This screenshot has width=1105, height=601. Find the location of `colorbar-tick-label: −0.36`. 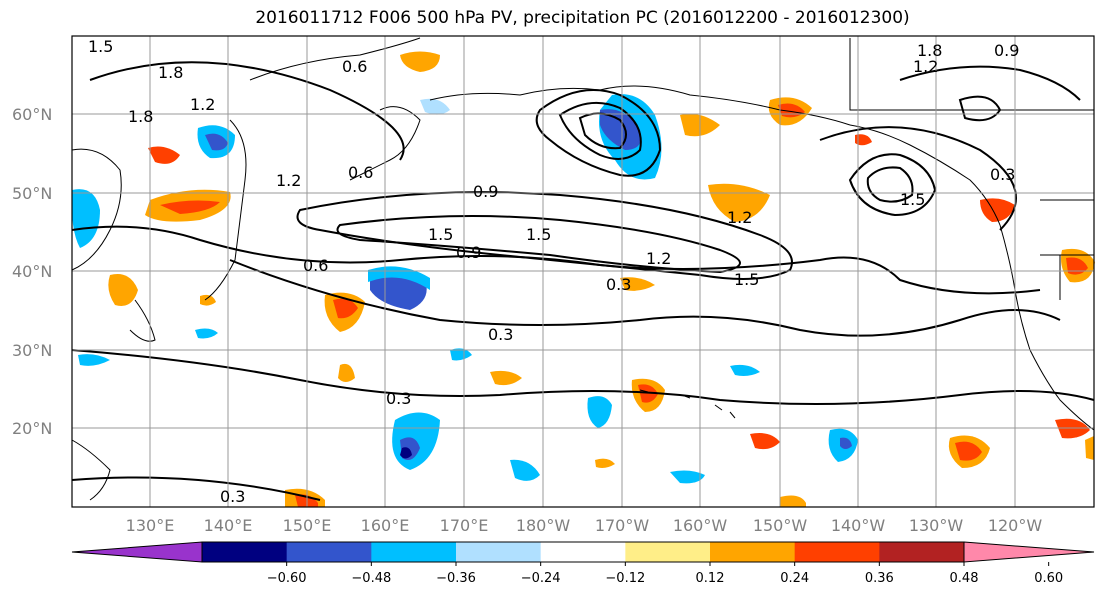

colorbar-tick-label: −0.36 is located at coordinates (456, 578).